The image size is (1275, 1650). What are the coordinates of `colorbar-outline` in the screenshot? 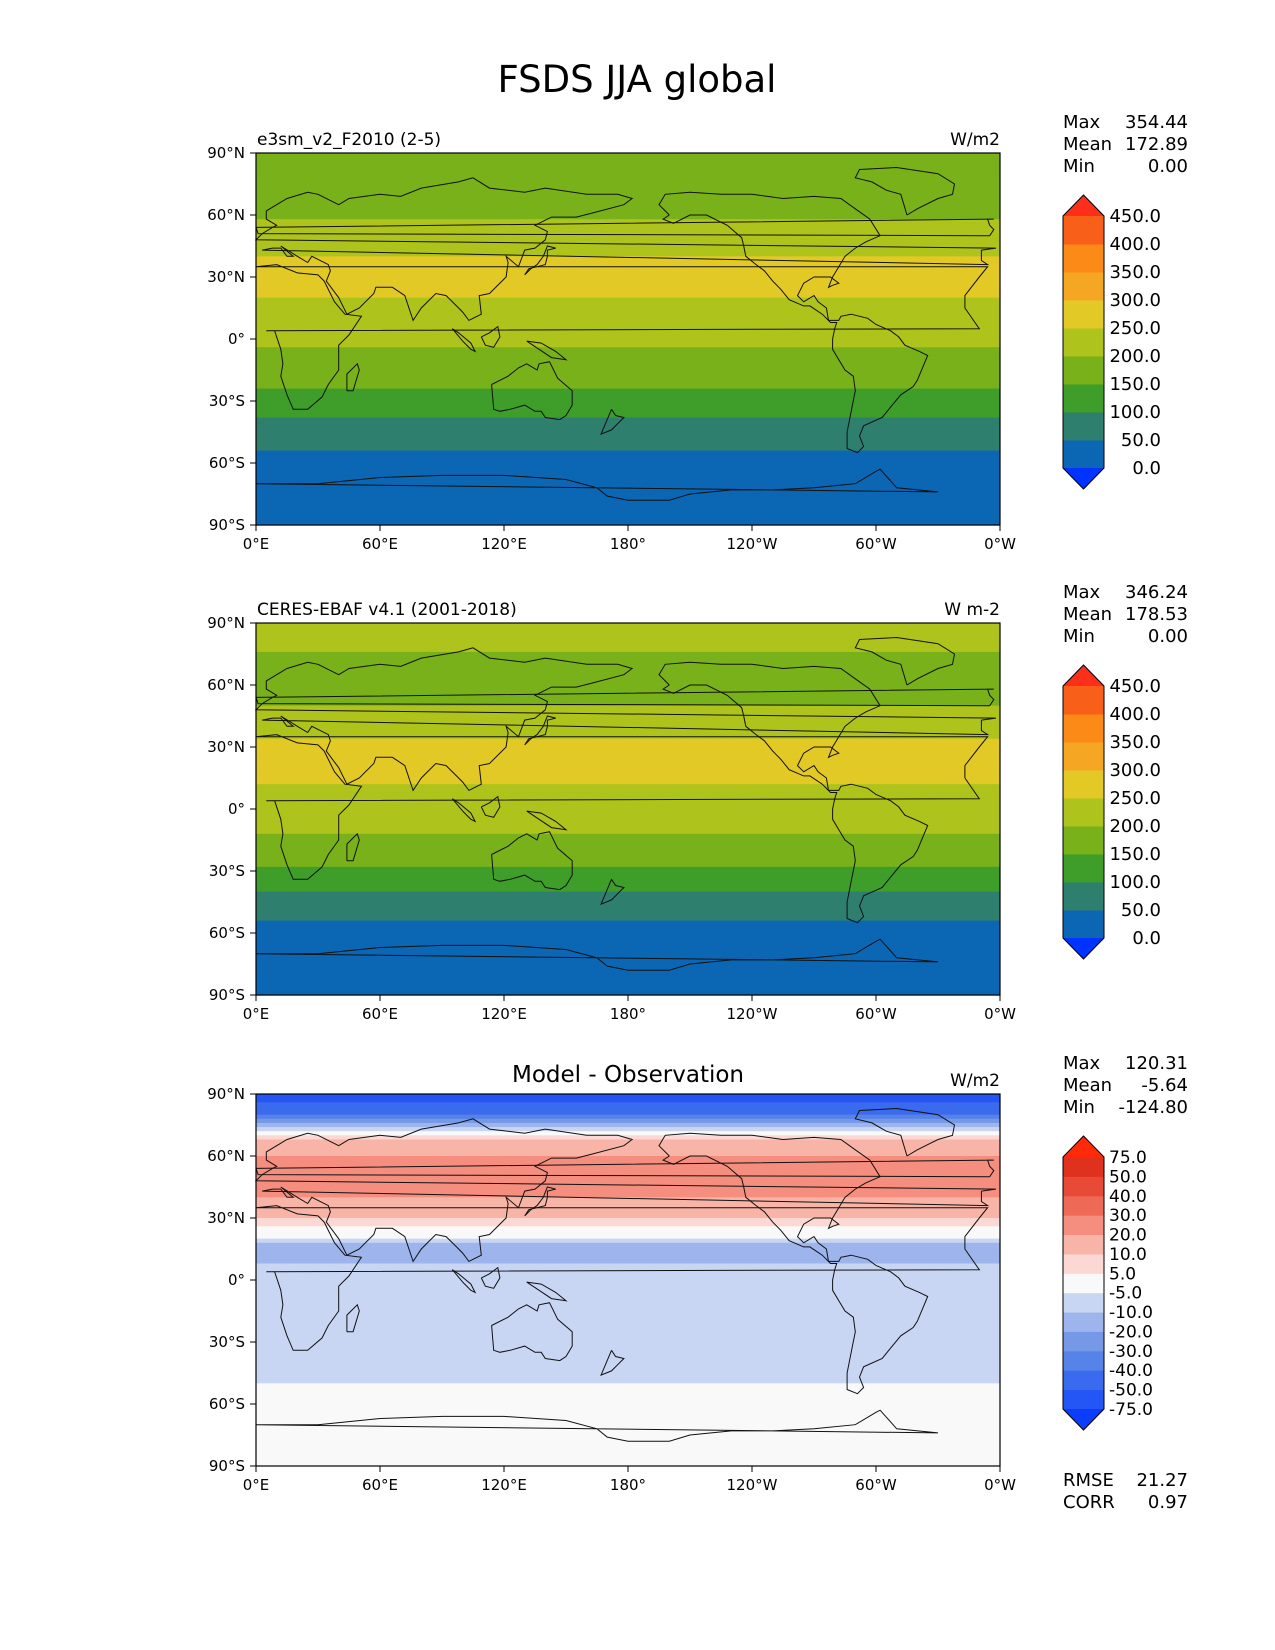 It's located at (1083, 1283).